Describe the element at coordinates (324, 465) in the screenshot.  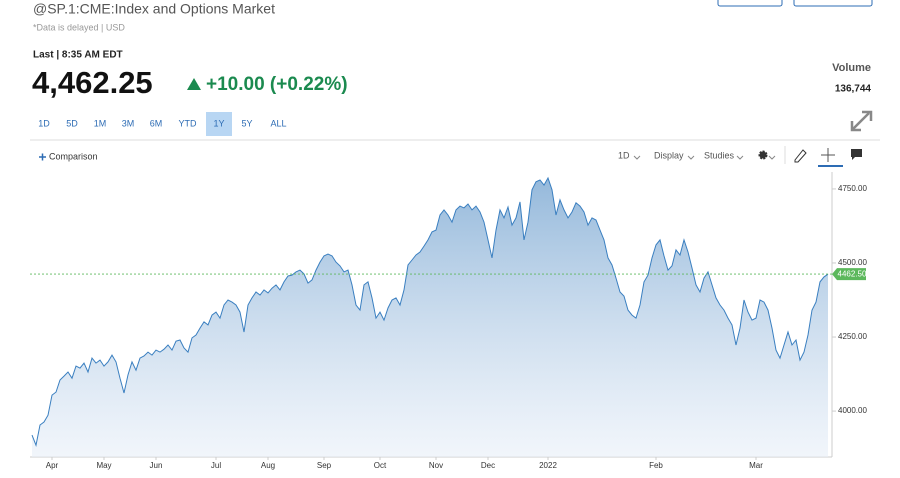
I see `x-tick-label: Sep` at that location.